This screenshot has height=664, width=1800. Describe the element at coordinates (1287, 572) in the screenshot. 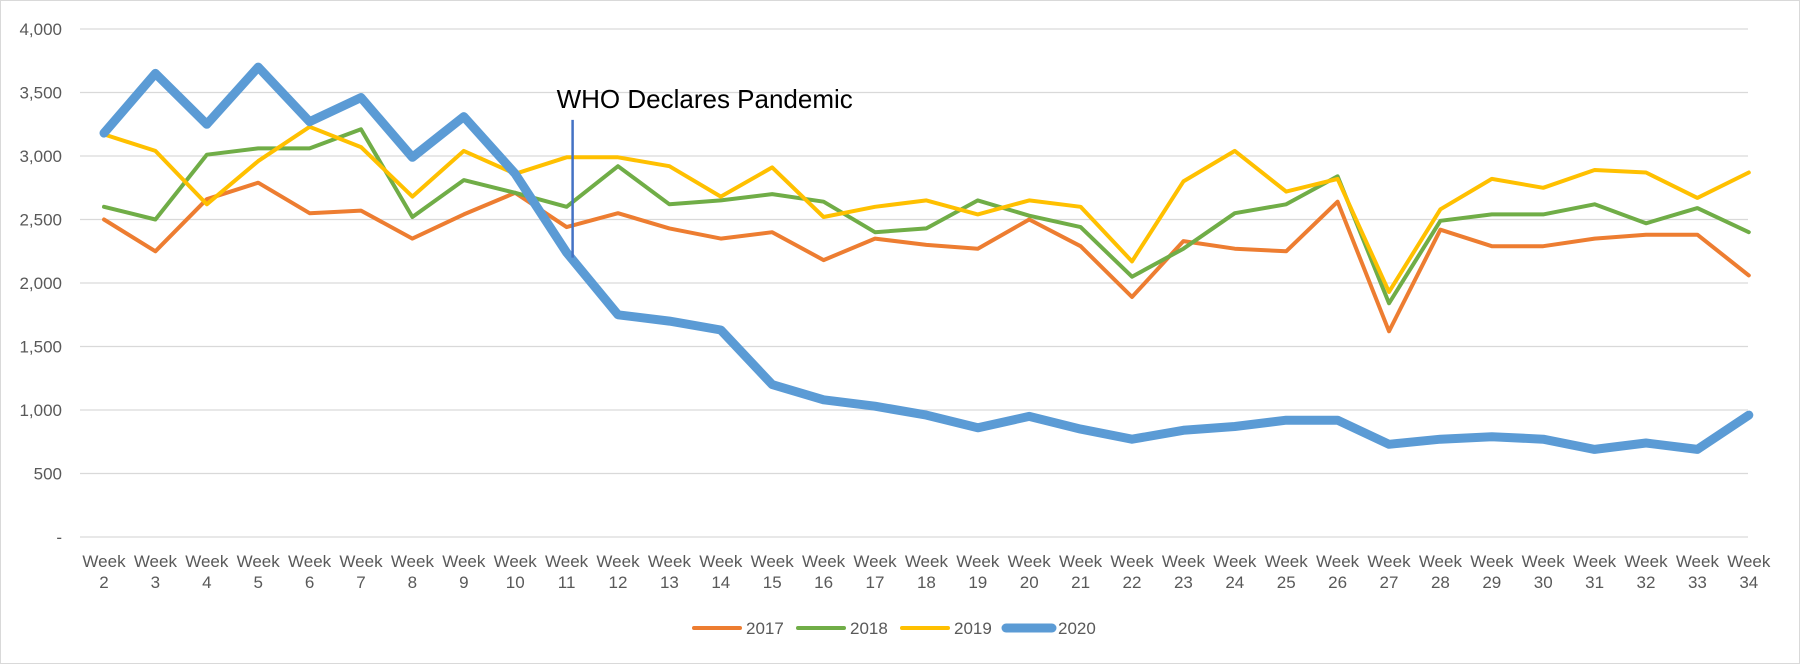

I see `x-tick-label: Week 25` at that location.